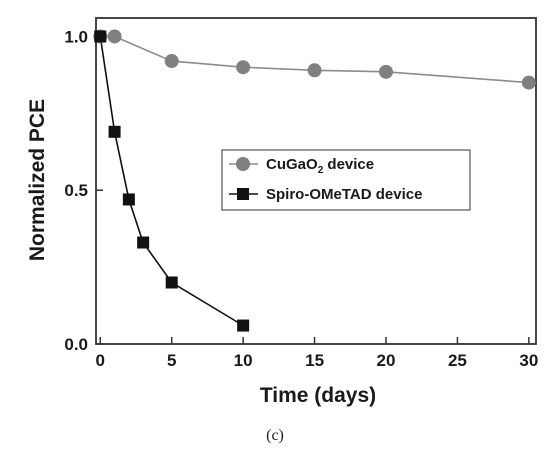 Image resolution: width=550 pixels, height=454 pixels. I want to click on x-tick-label: 0, so click(100, 360).